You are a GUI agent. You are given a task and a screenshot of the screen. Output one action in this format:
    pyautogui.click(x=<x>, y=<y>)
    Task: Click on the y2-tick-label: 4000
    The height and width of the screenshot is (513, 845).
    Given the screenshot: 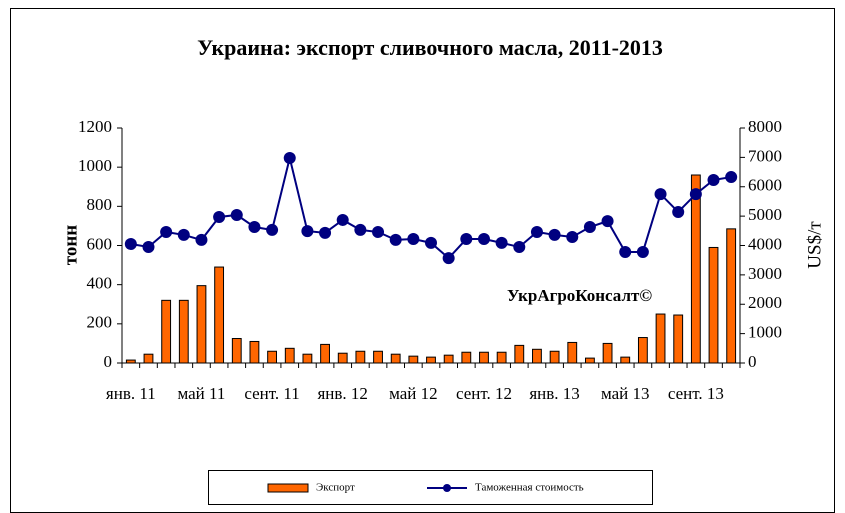 What is the action you would take?
    pyautogui.click(x=765, y=243)
    